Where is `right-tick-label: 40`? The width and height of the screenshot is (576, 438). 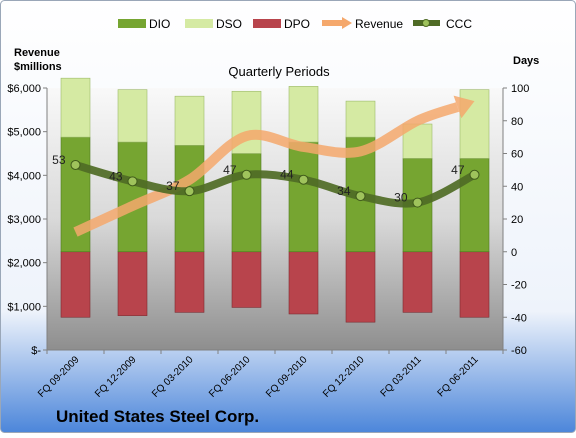
right-tick-label: 40 is located at coordinates (517, 187).